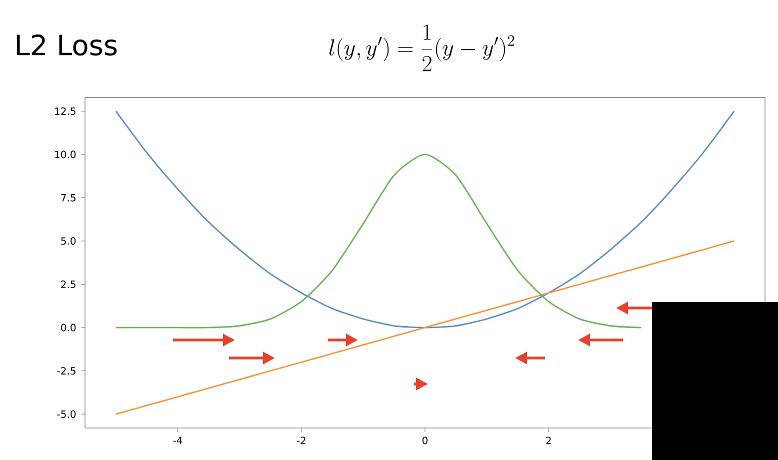 The width and height of the screenshot is (778, 460). What do you see at coordinates (421, 48) in the screenshot?
I see `chart-subtitle: $l(y, y') = \frac{1}{2}(y - y')^2$` at bounding box center [421, 48].